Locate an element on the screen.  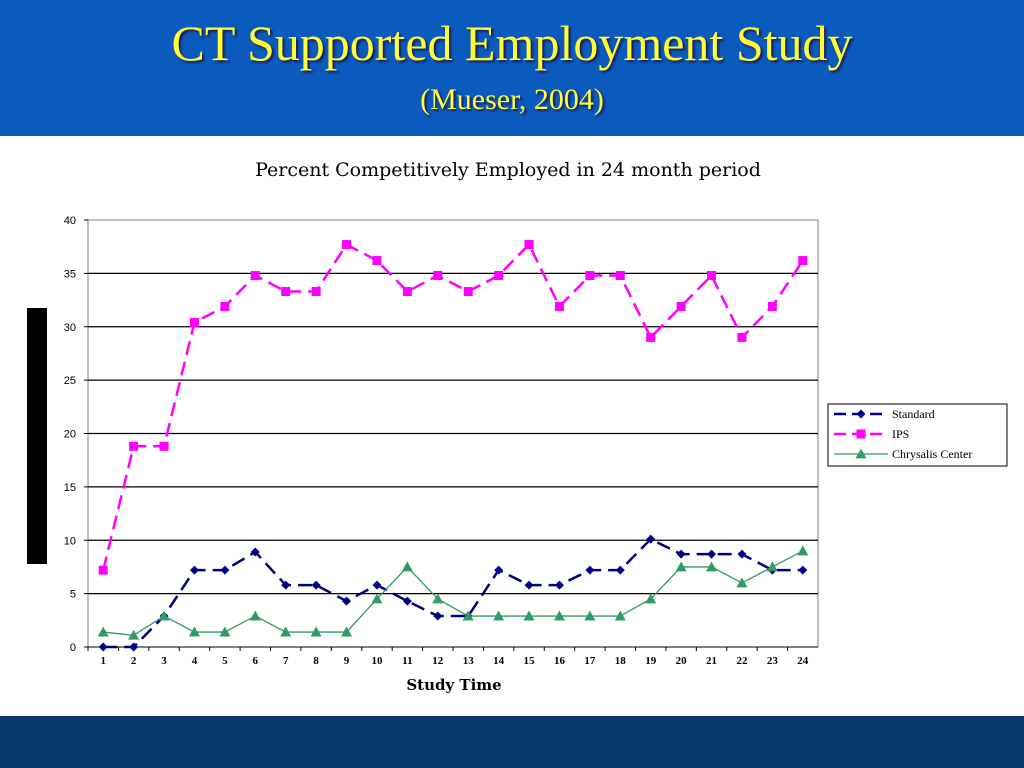
x-tick-label: 2 is located at coordinates (134, 661).